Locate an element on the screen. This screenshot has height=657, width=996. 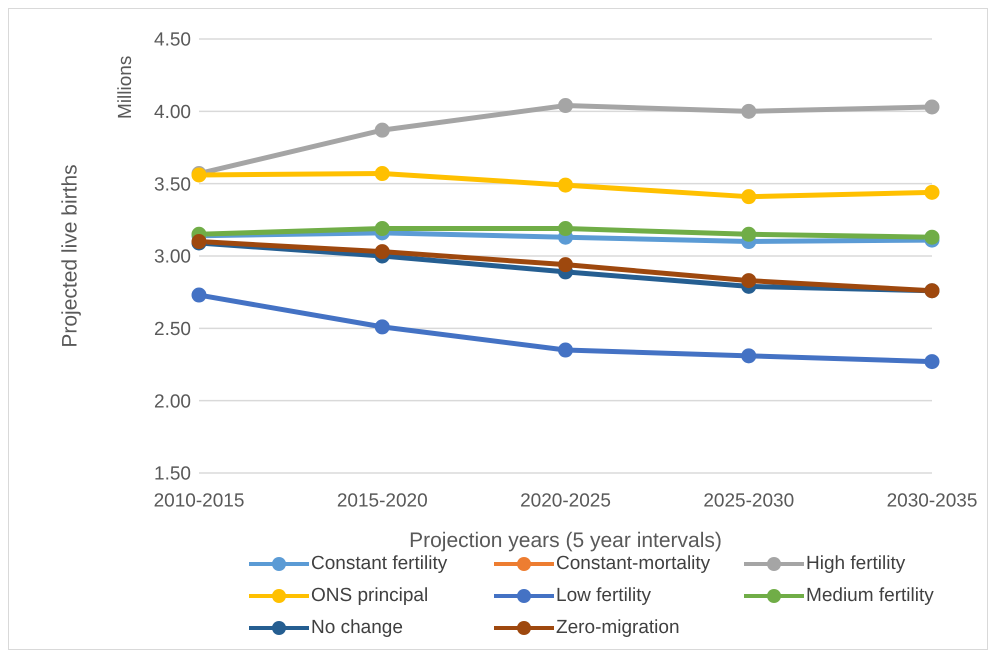
y-tick-label: 3.50 is located at coordinates (172, 185).